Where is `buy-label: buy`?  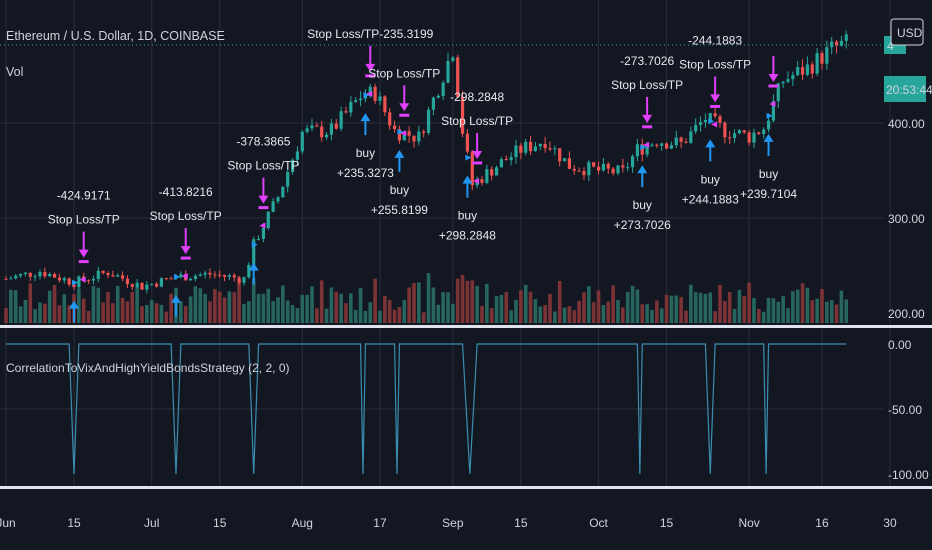
buy-label: buy is located at coordinates (642, 205).